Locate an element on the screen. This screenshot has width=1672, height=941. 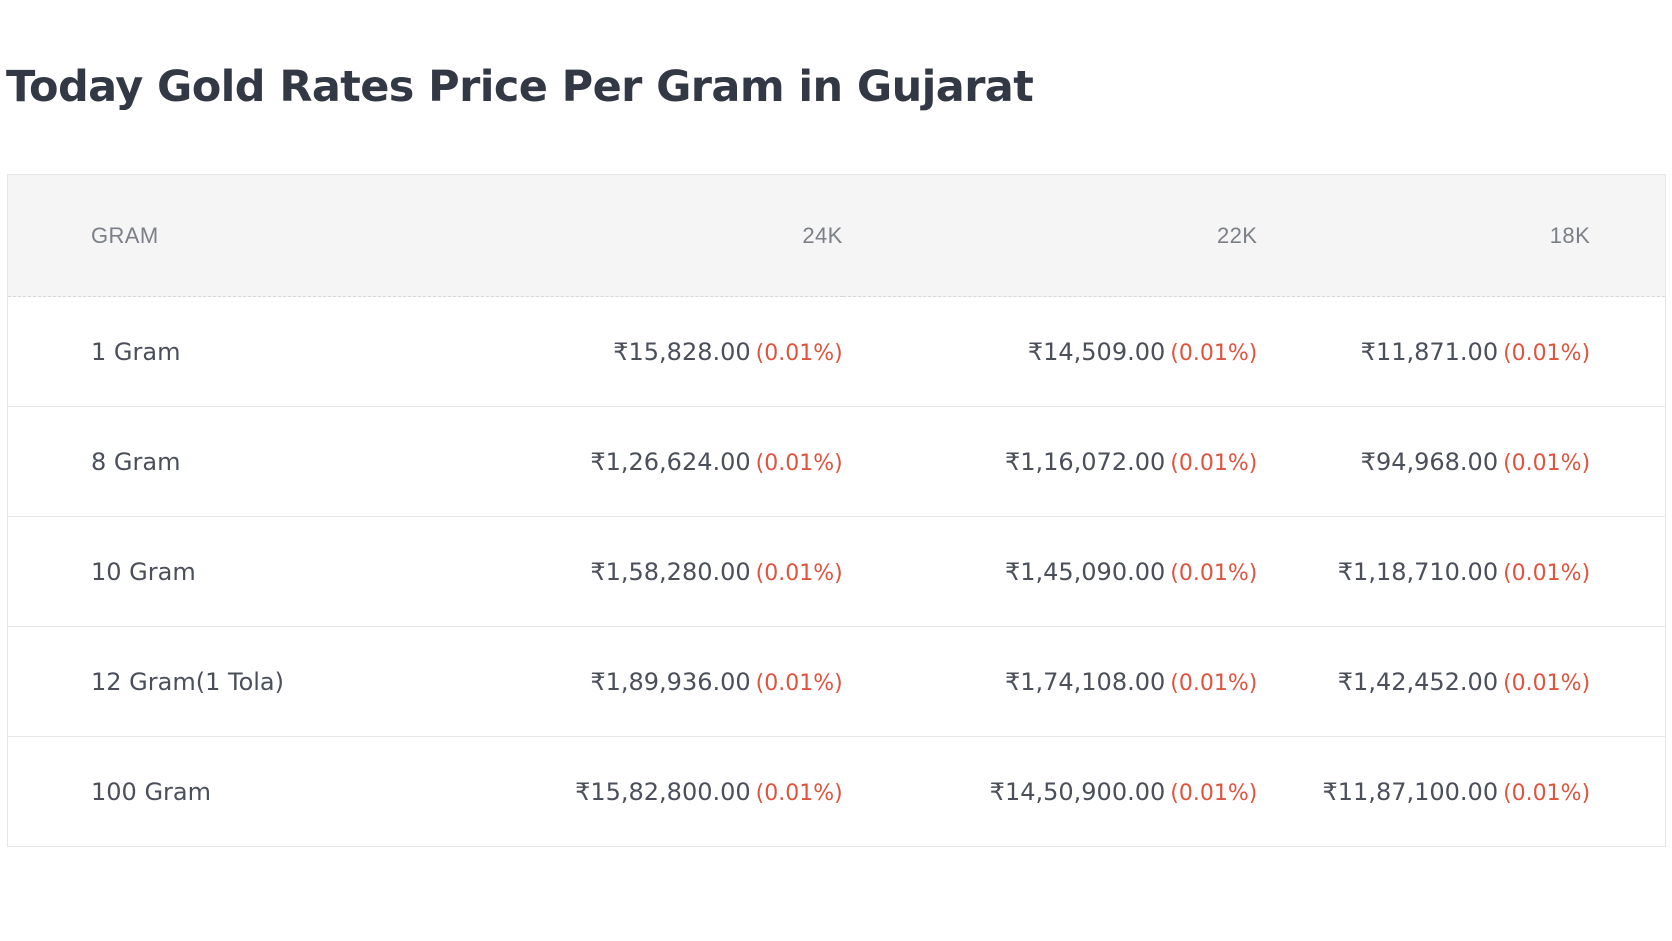
rate-cell-24k: ₹1,26,624.00 (0.01%) is located at coordinates (654, 462).